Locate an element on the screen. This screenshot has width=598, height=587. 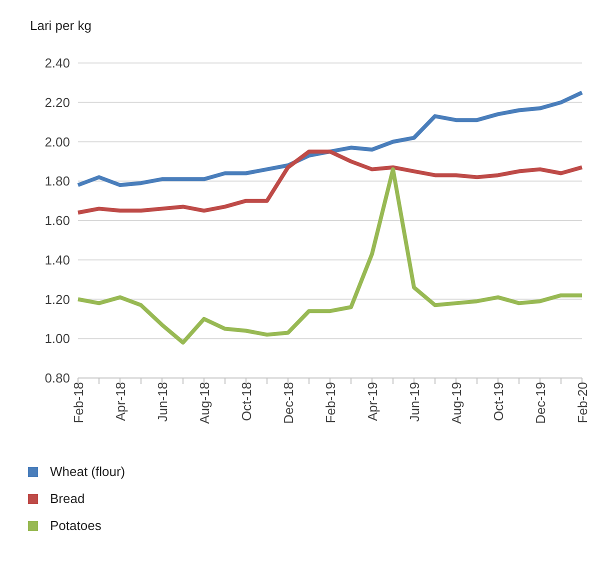
x-tick-label: Jun-19 is located at coordinates (414, 402).